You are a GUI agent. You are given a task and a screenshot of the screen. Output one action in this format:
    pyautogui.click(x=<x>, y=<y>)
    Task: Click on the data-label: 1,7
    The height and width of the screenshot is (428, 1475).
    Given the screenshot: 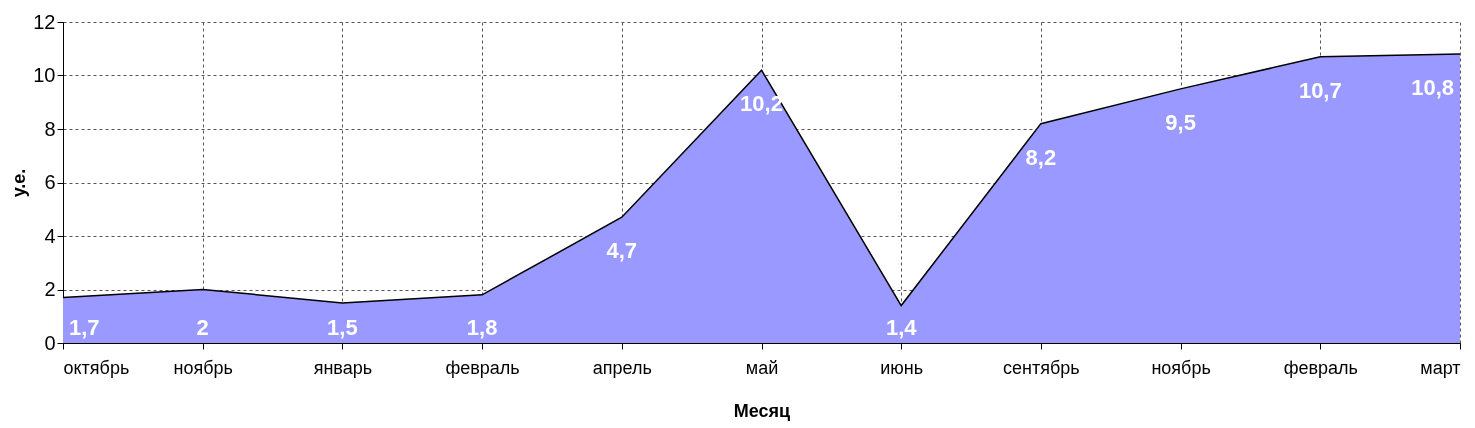 What is the action you would take?
    pyautogui.click(x=84, y=327)
    